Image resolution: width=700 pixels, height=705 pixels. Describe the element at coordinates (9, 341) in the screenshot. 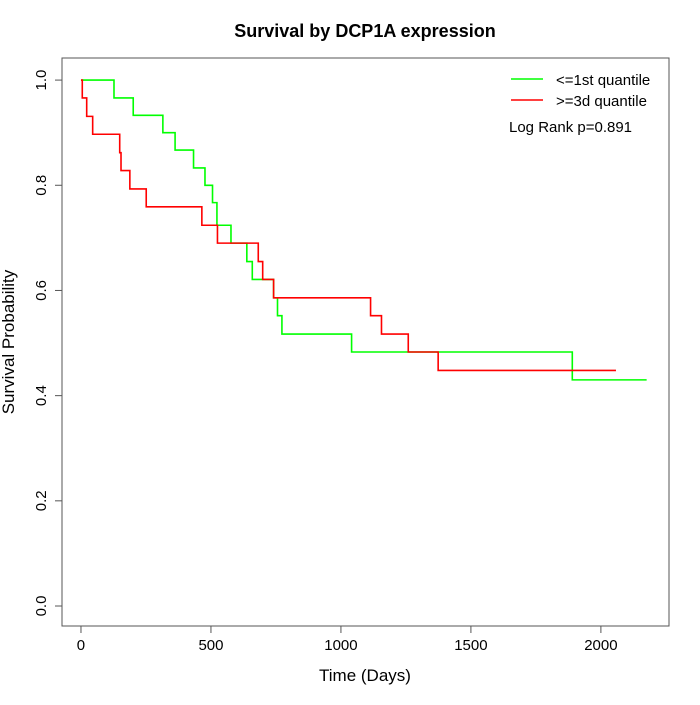

I see `y-axis-label: Survival Probability` at that location.